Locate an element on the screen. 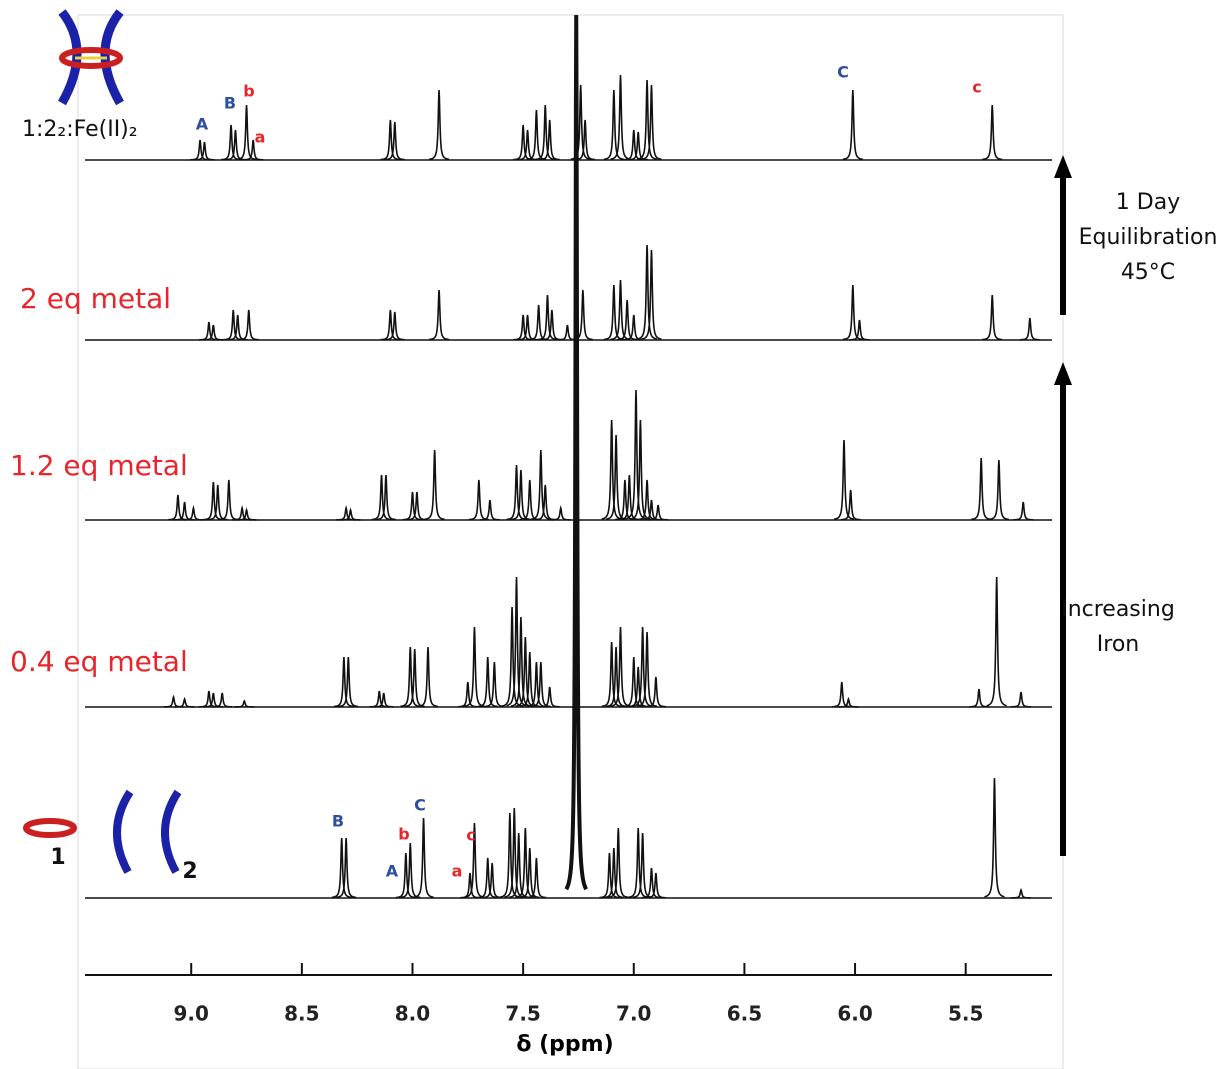 The width and height of the screenshot is (1228, 1069). icon-arcs is located at coordinates (147, 831).